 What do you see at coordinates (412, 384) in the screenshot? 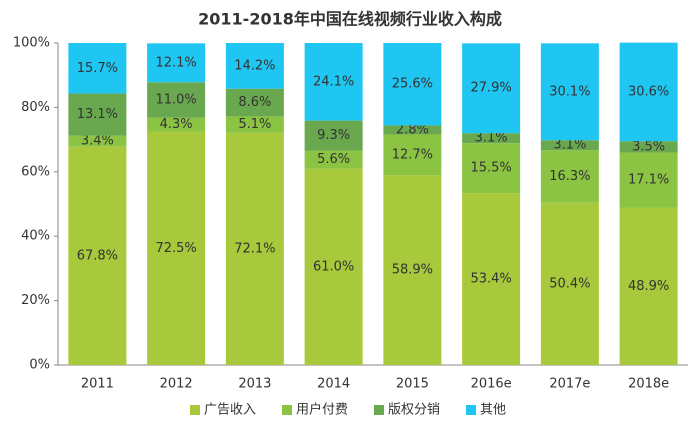
I see `x-tick-label: 2015` at bounding box center [412, 384].